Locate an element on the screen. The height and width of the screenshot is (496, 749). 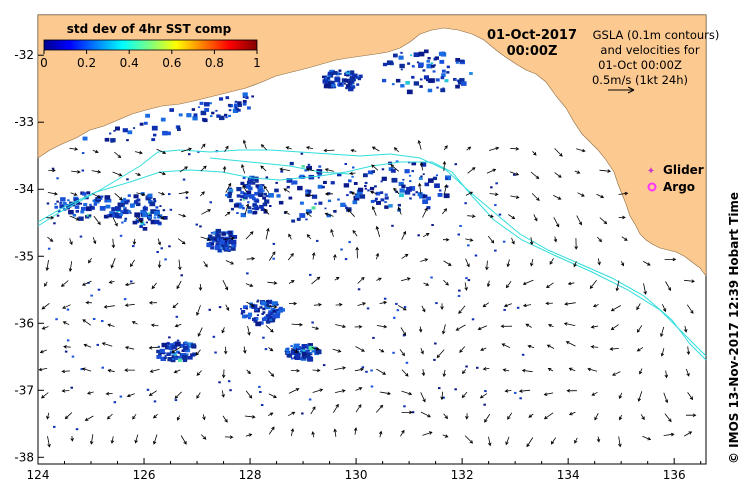
info-line-4: 0.5m/s (1kt 24h) is located at coordinates (640, 80).